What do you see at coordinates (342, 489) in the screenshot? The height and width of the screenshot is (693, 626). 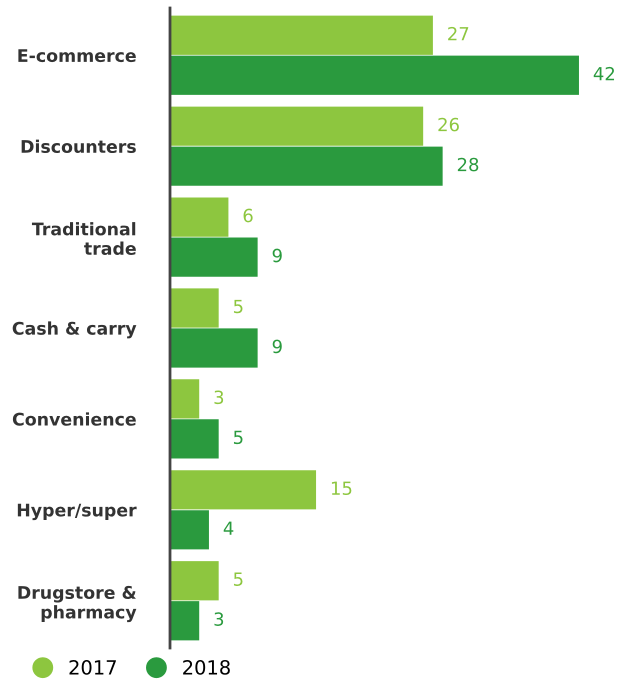 I see `data-label: 15` at bounding box center [342, 489].